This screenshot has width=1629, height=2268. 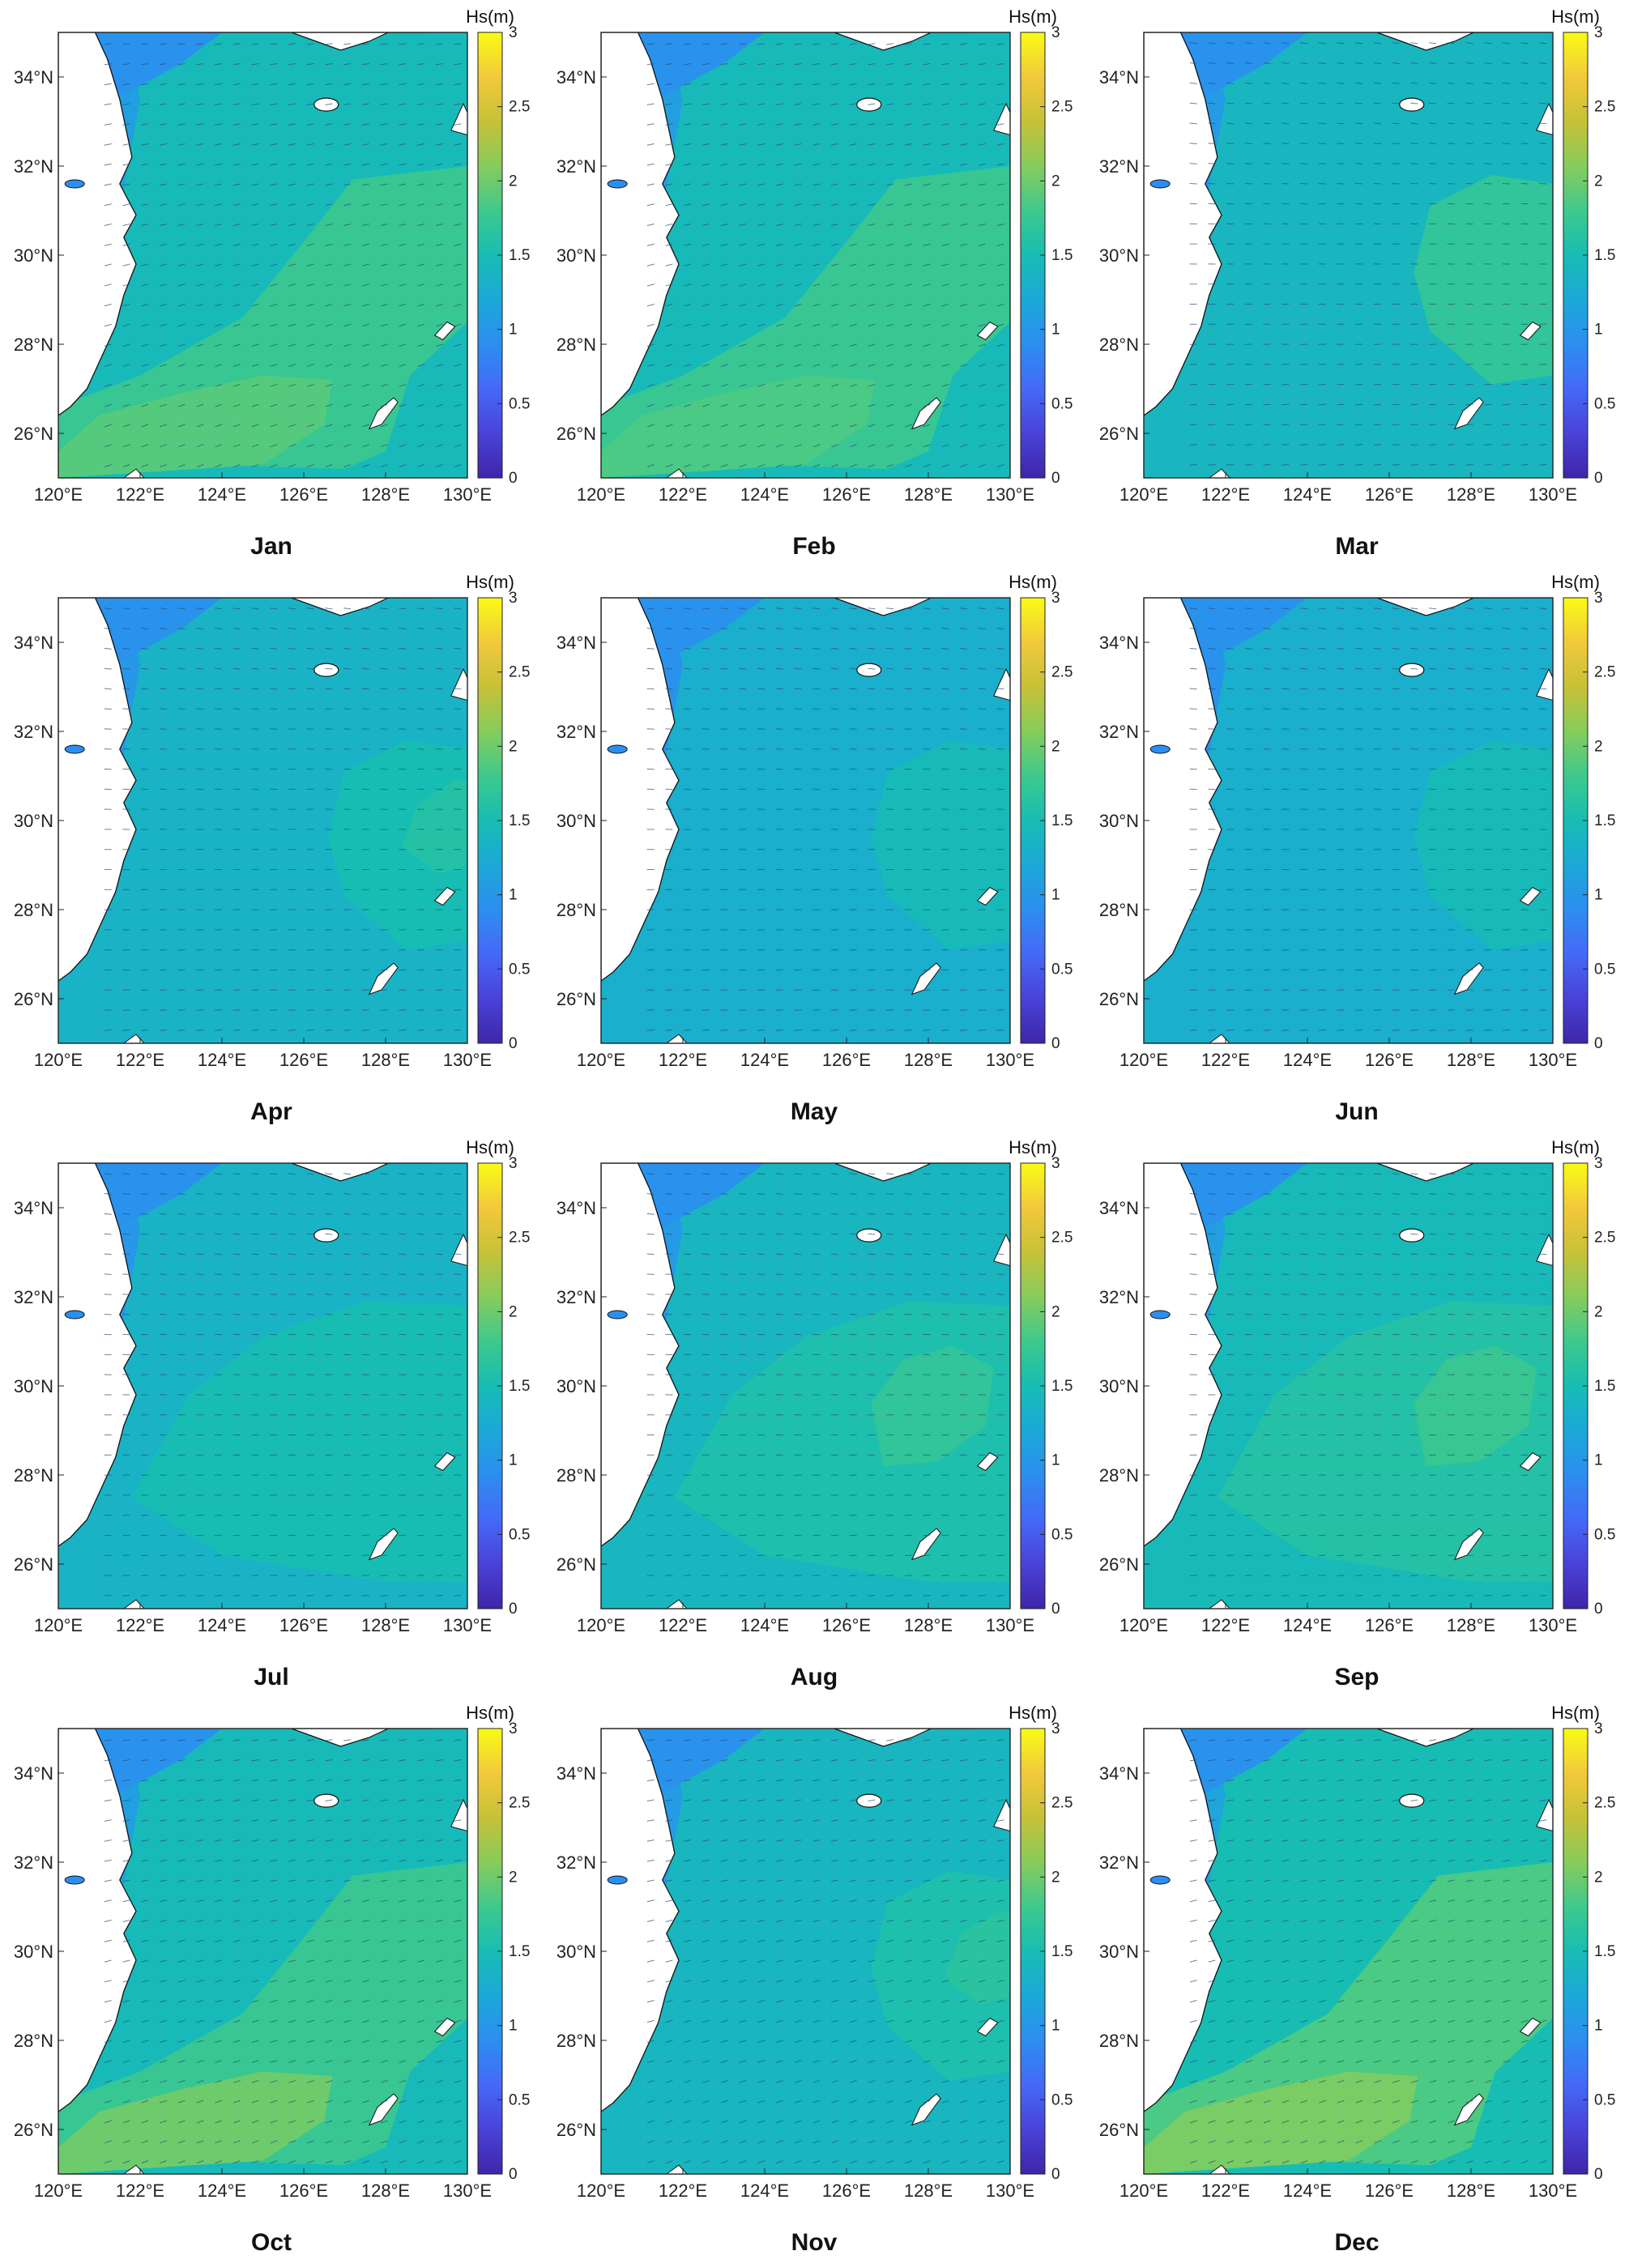 I want to click on jeju-island, so click(x=1412, y=1235).